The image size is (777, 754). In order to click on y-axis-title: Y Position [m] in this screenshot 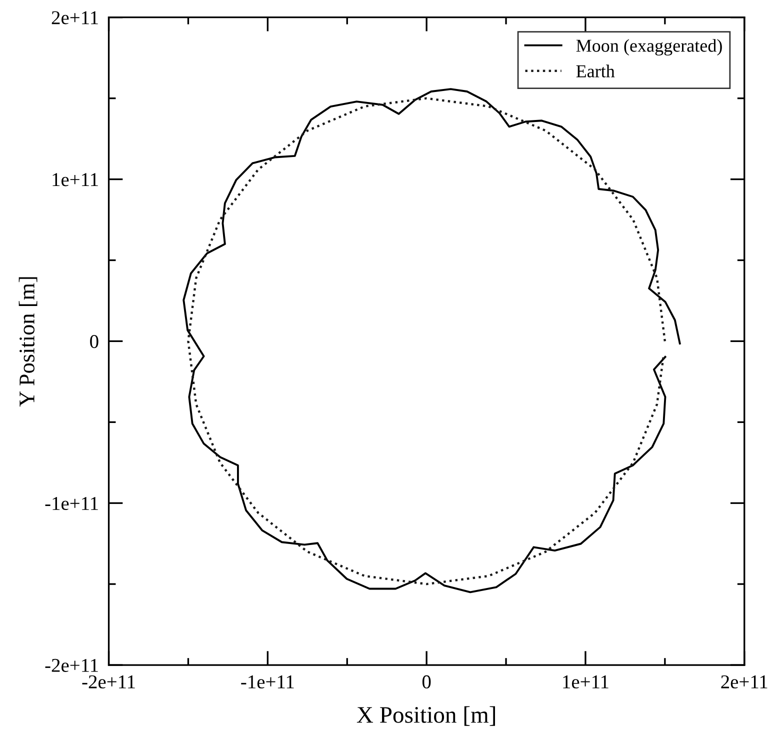, I will do `click(28, 342)`.